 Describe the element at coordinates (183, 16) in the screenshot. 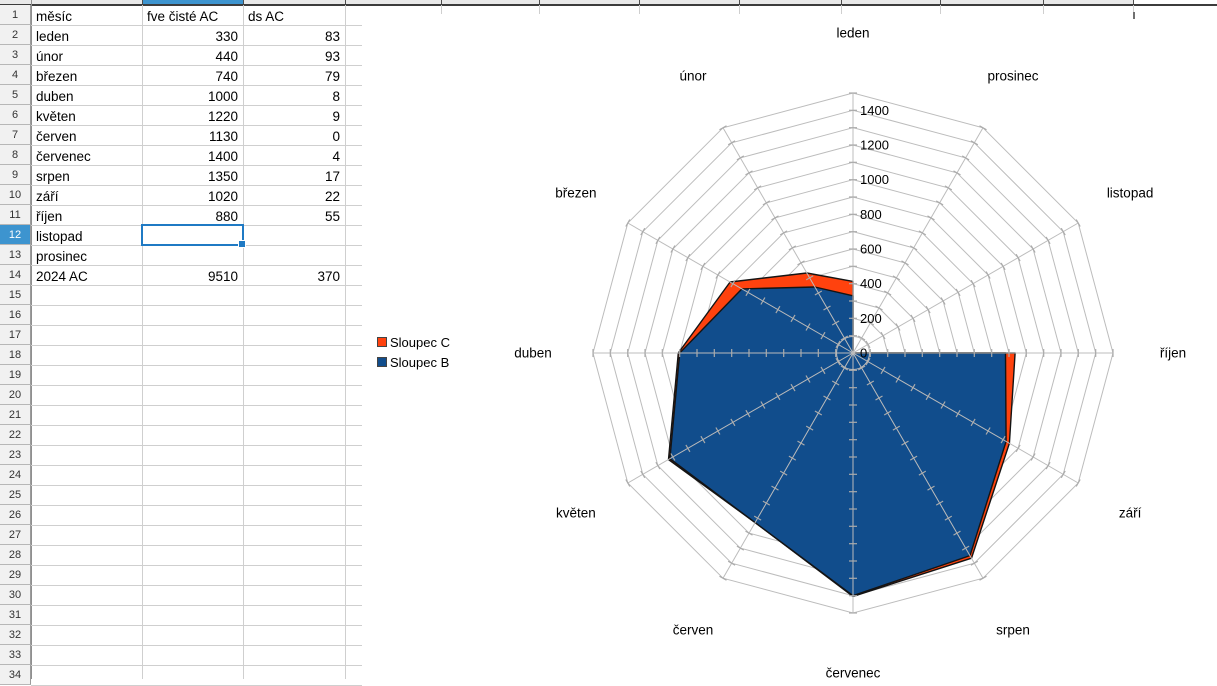

I see `cell-B1: fve čisté AC` at that location.